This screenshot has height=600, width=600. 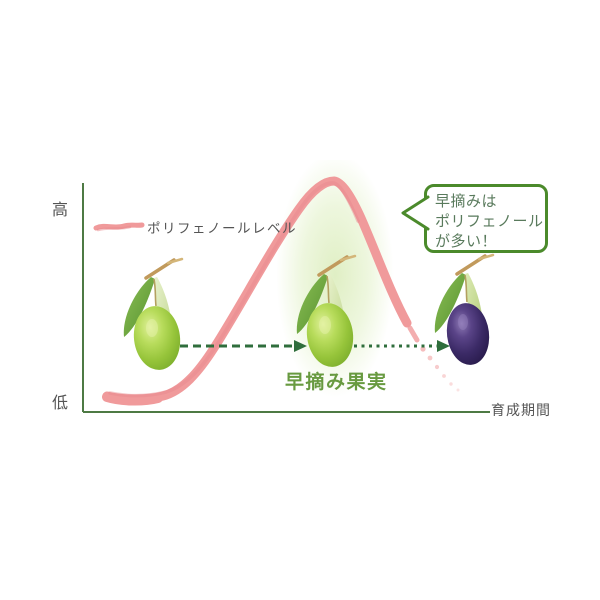 What do you see at coordinates (415, 213) in the screenshot?
I see `speech-bubble-tail-icon` at bounding box center [415, 213].